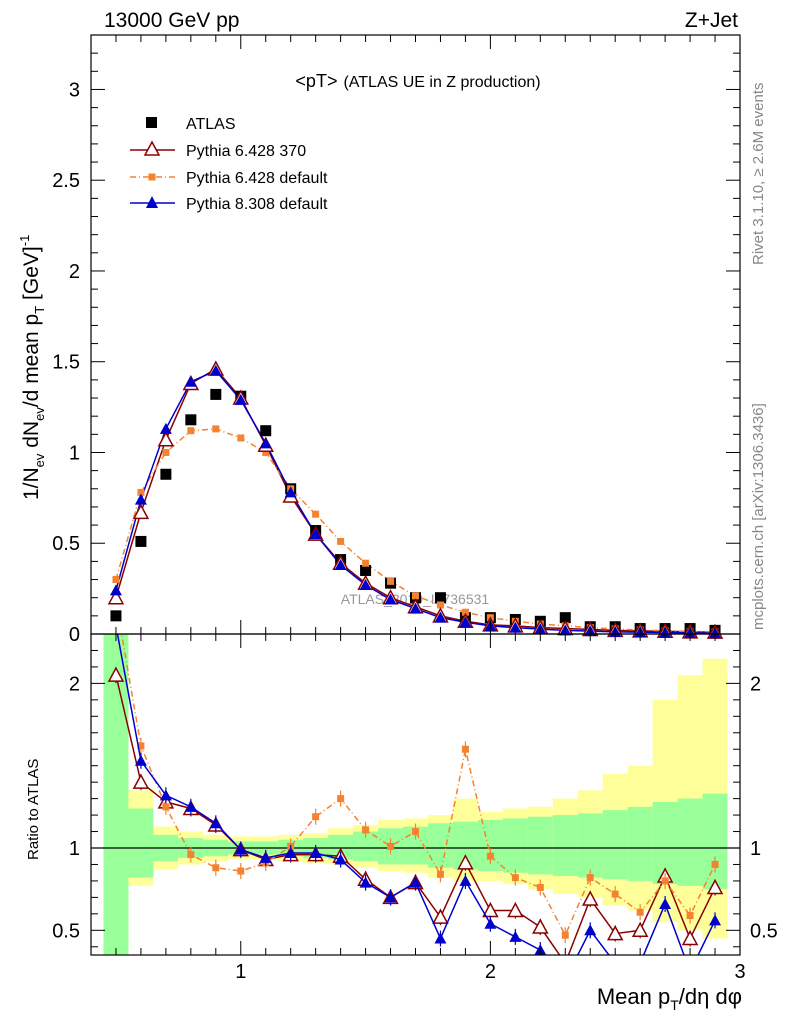 The height and width of the screenshot is (1024, 786). What do you see at coordinates (490, 972) in the screenshot?
I see `x-tick-label-1: 2` at bounding box center [490, 972].